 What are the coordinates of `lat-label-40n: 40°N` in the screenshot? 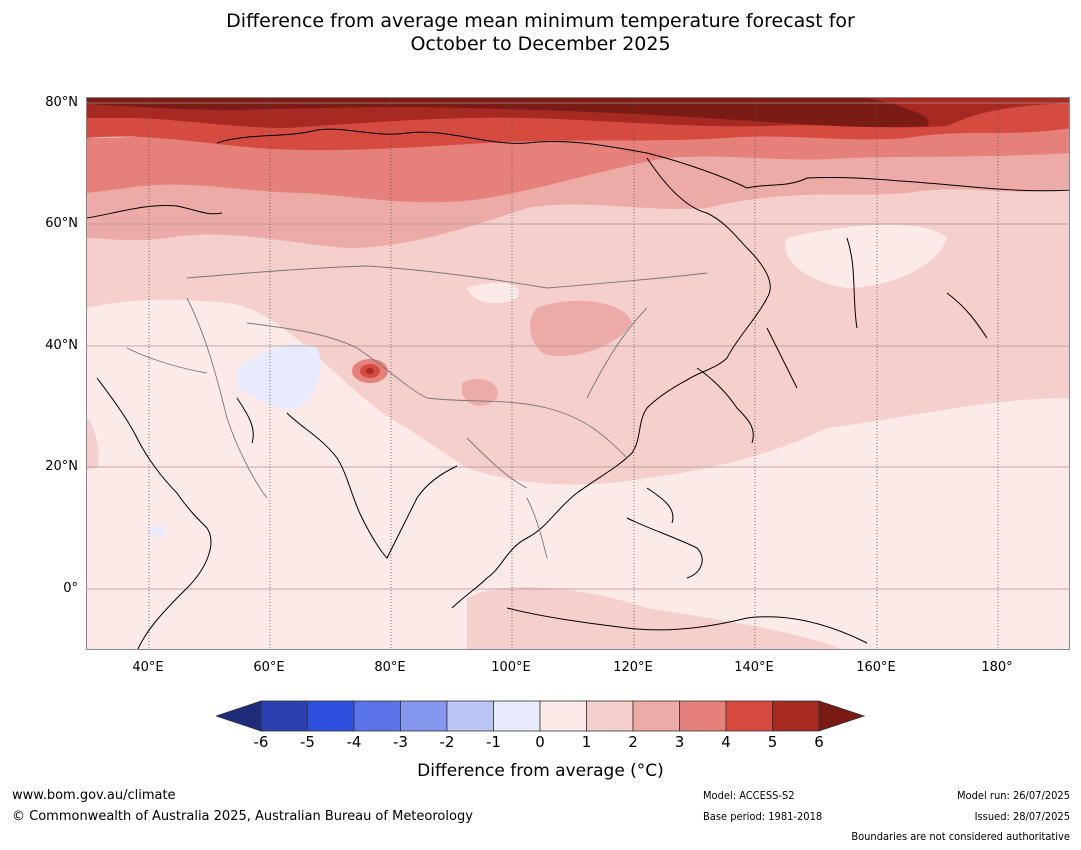 It's located at (61, 345).